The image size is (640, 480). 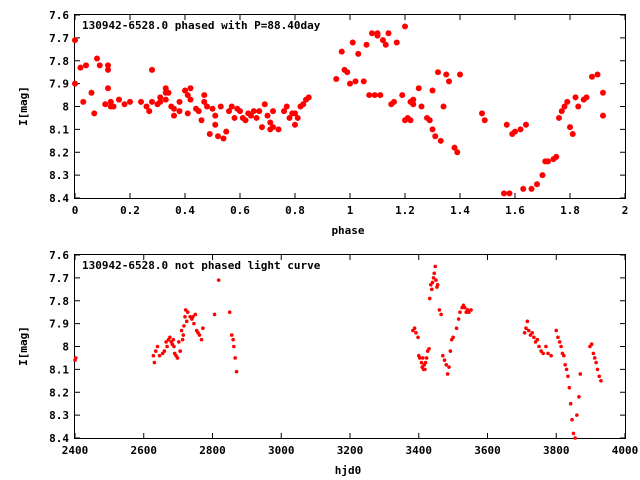 What do you see at coordinates (419, 450) in the screenshot?
I see `x-tick-label: 3400` at bounding box center [419, 450].